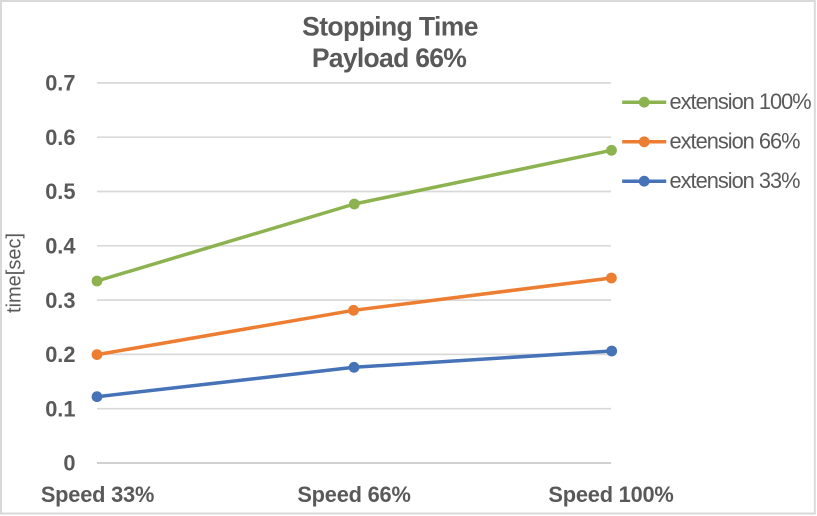 This screenshot has height=516, width=817. What do you see at coordinates (60, 300) in the screenshot?
I see `svg-text: 0.3` at bounding box center [60, 300].